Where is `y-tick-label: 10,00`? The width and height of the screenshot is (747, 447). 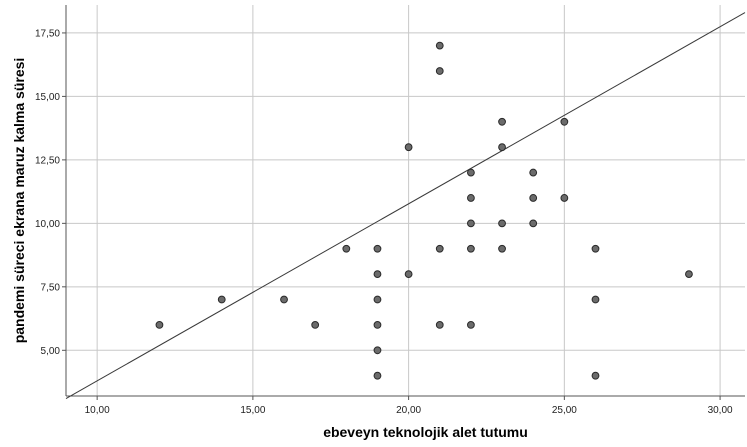
y-tick-label: 10,00 is located at coordinates (47, 224).